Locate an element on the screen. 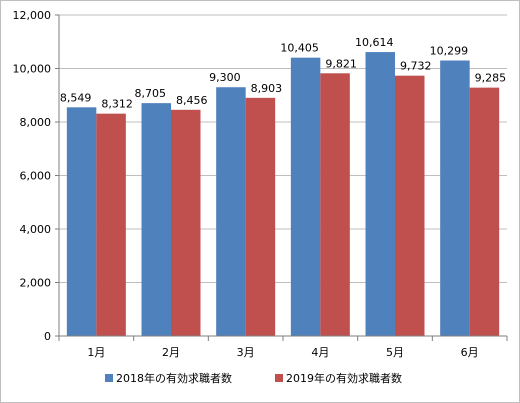  data-label: 8,312 is located at coordinates (117, 104).